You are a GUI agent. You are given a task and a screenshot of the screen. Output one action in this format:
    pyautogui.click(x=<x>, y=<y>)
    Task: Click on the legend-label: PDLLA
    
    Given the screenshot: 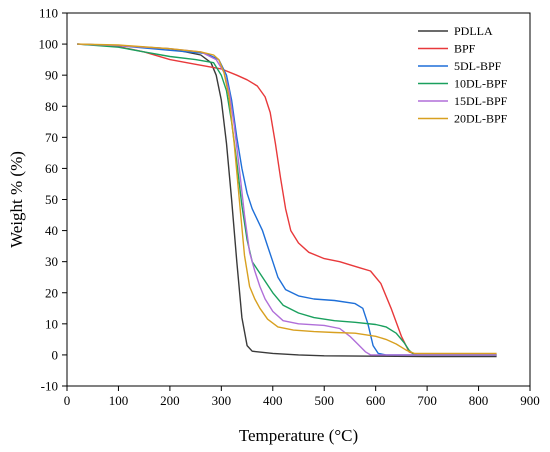 What is the action you would take?
    pyautogui.click(x=473, y=31)
    